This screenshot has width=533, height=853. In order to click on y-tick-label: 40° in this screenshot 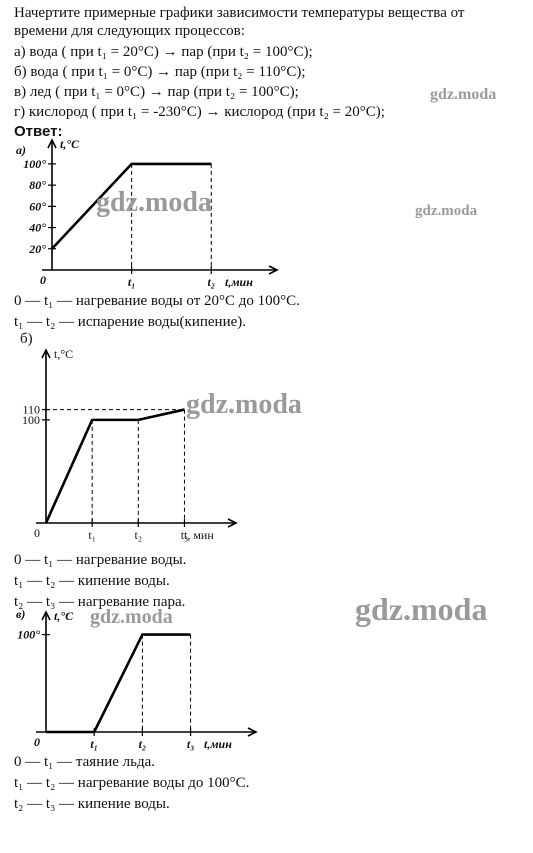, I will do `click(37, 228)`.